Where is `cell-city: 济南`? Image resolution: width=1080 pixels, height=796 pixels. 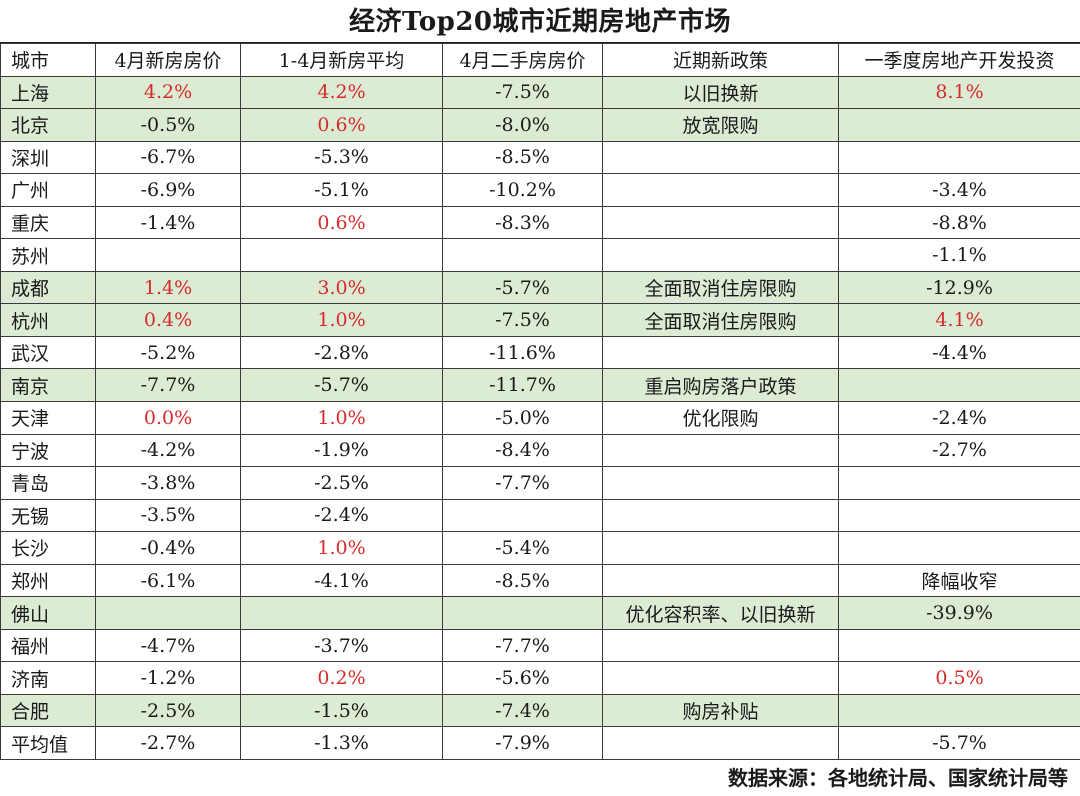
cell-city: 济南 is located at coordinates (48, 678).